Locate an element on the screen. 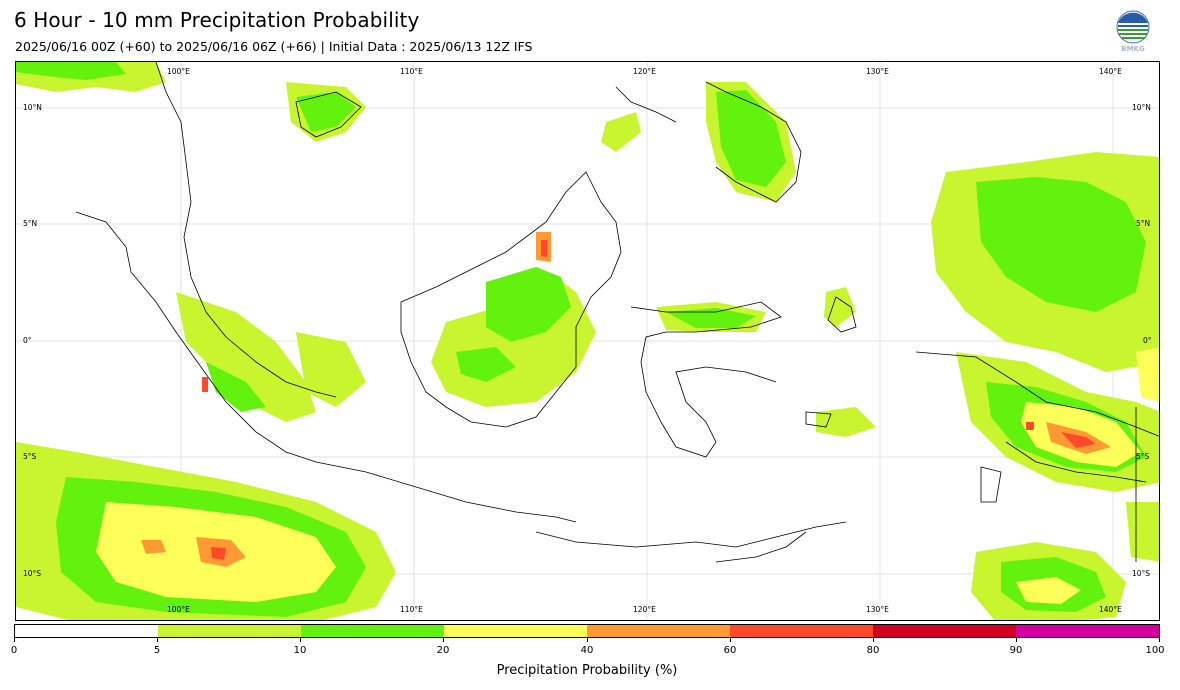 The width and height of the screenshot is (1180, 690). lat-label-left: 10°S is located at coordinates (32, 573).